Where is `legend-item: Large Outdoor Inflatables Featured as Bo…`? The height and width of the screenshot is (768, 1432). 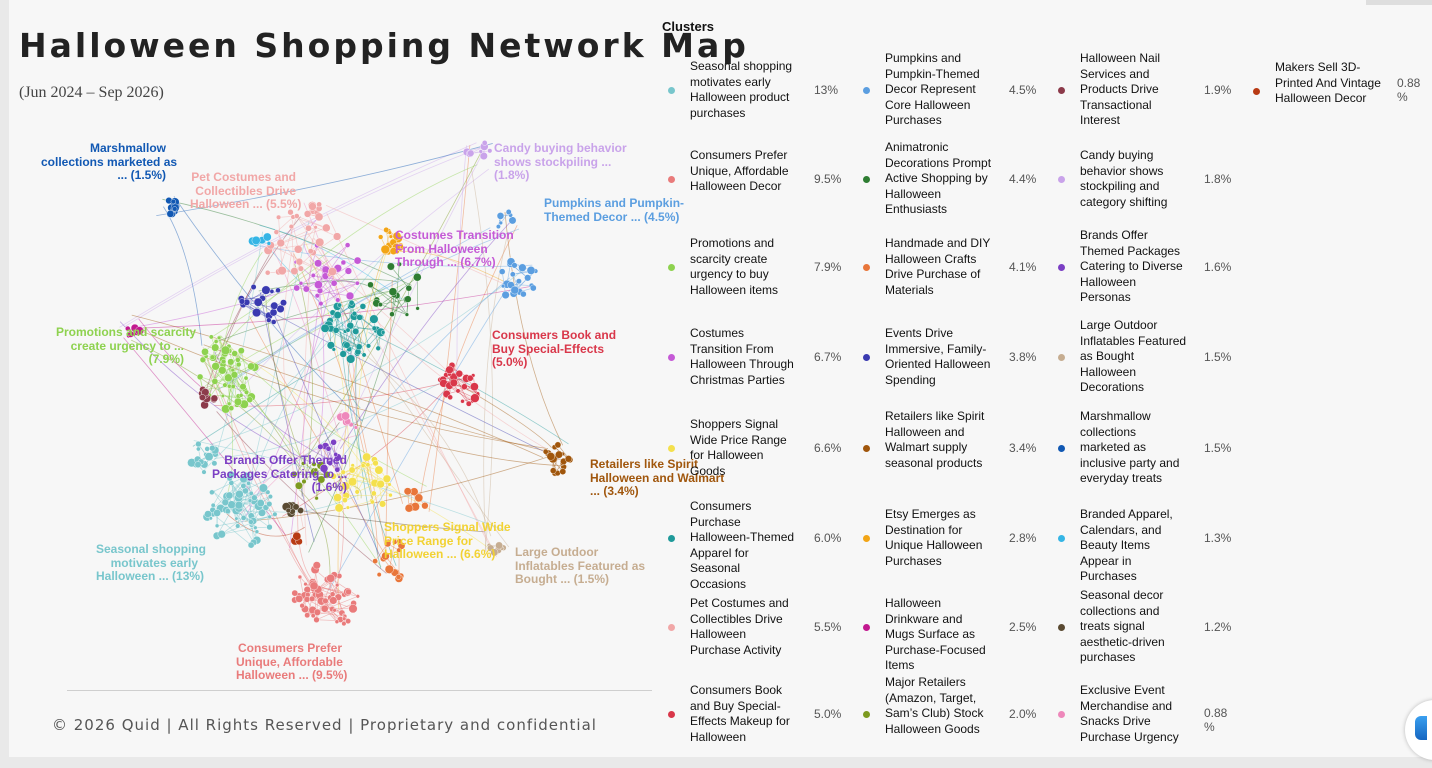 legend-item: Large Outdoor Inflatables Featured as Bo… is located at coordinates (1153, 357).